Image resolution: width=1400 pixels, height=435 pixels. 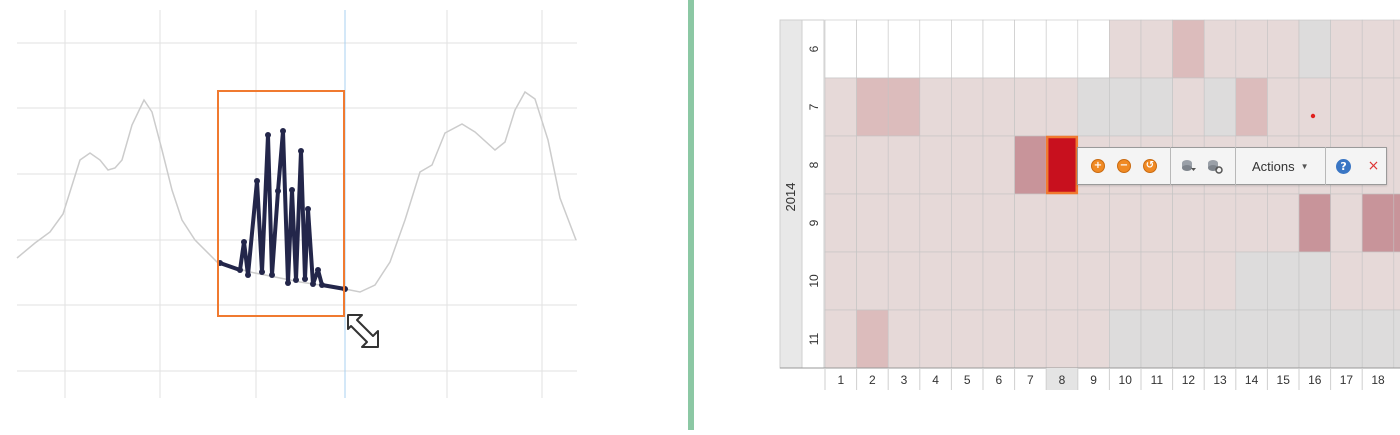 I want to click on zoom-in-button: +, so click(x=1098, y=166).